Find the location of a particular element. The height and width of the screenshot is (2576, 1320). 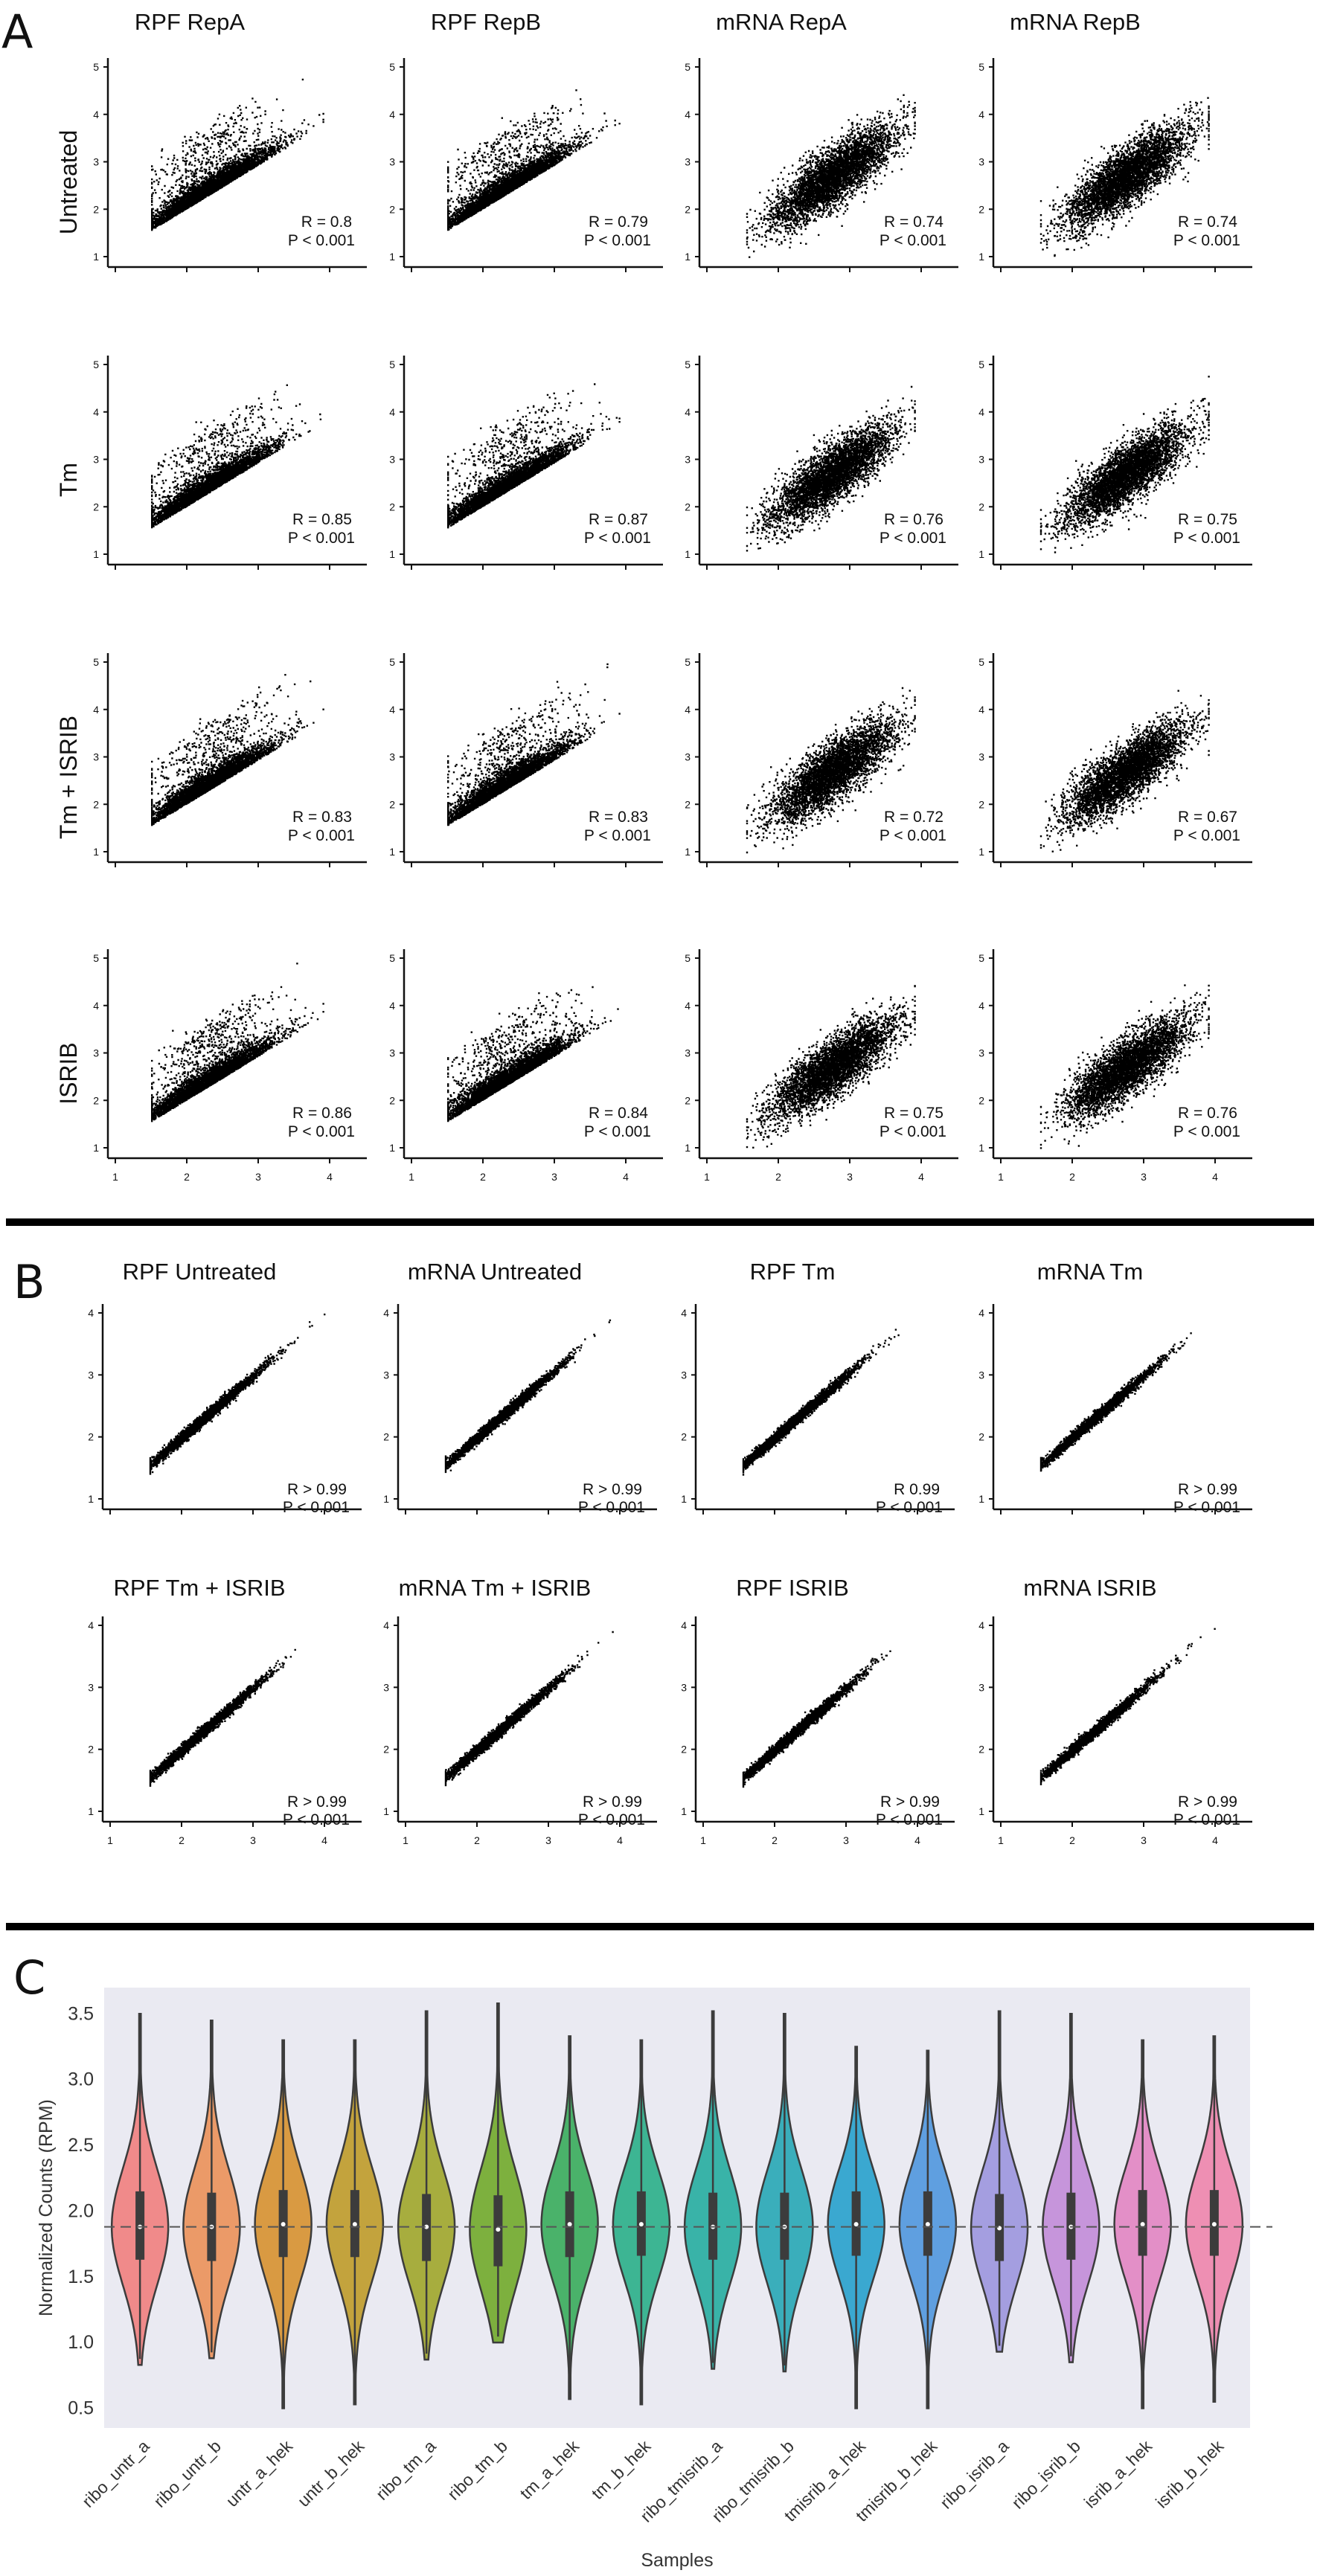

column-title: RPF RepA is located at coordinates (190, 22).